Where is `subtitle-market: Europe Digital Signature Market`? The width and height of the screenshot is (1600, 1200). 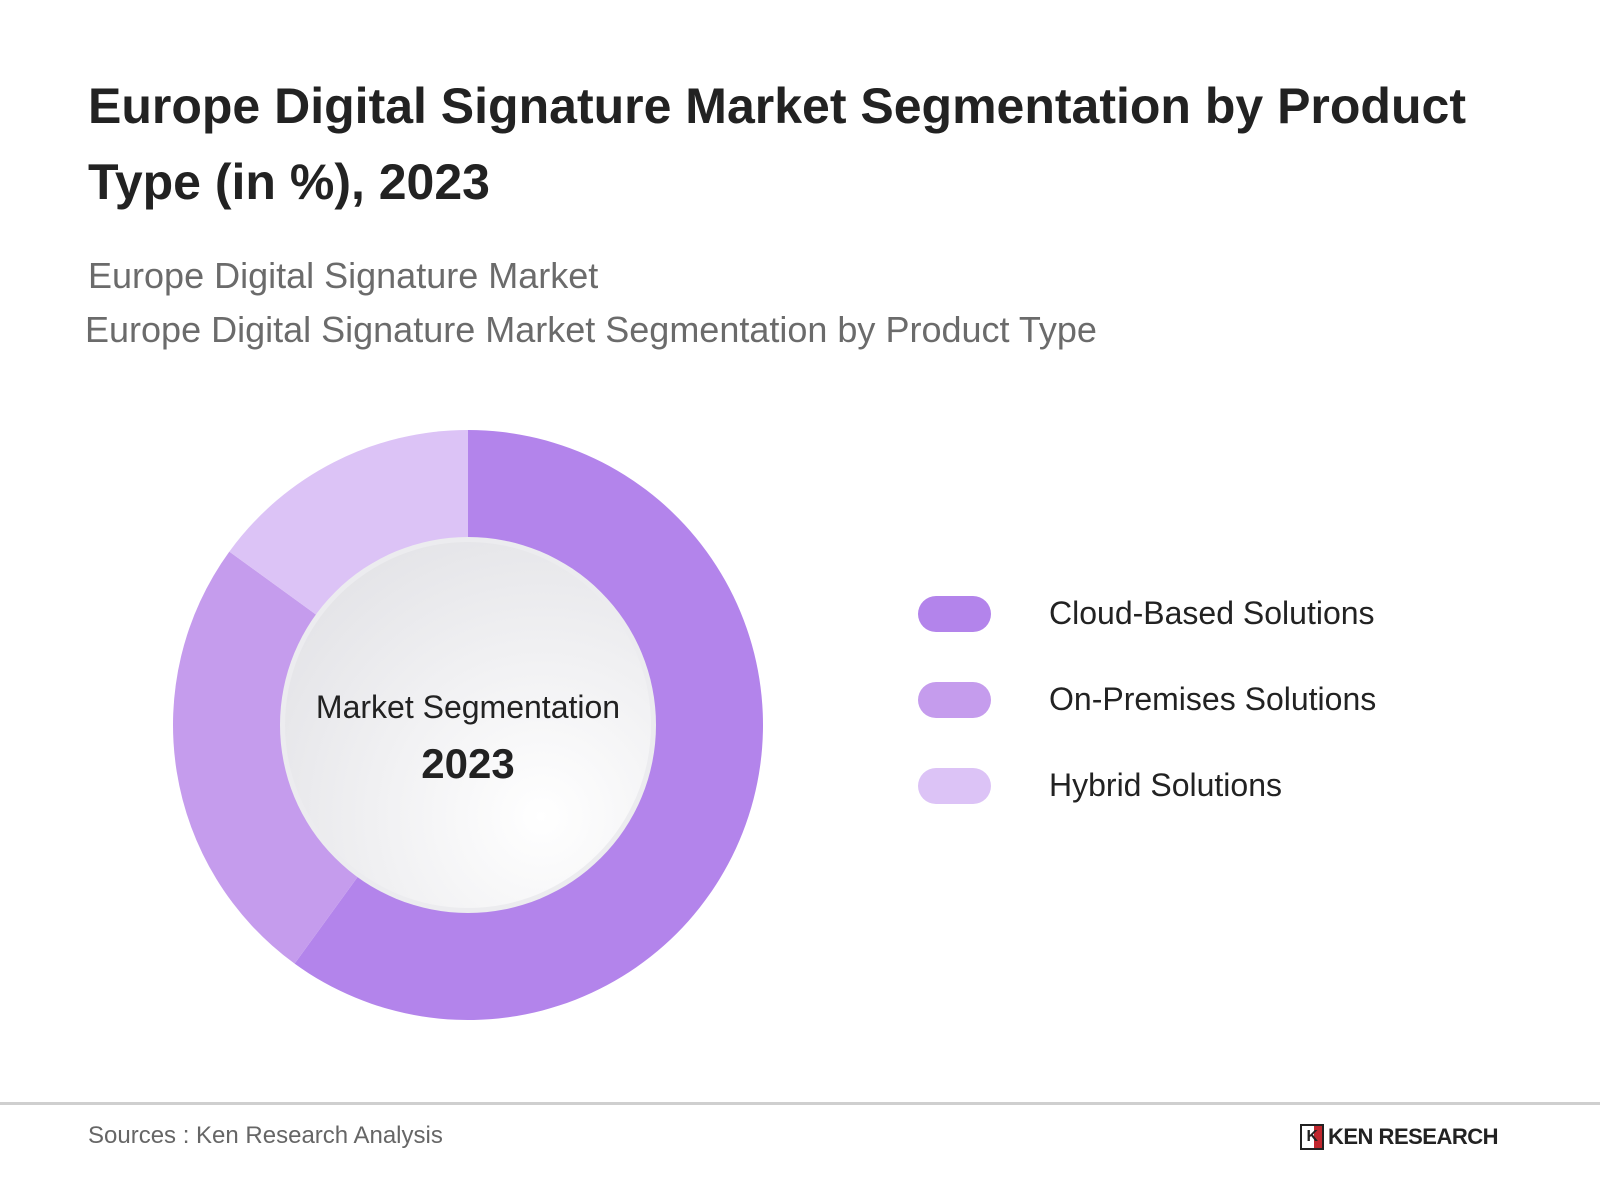
subtitle-market: Europe Digital Signature Market is located at coordinates (343, 275).